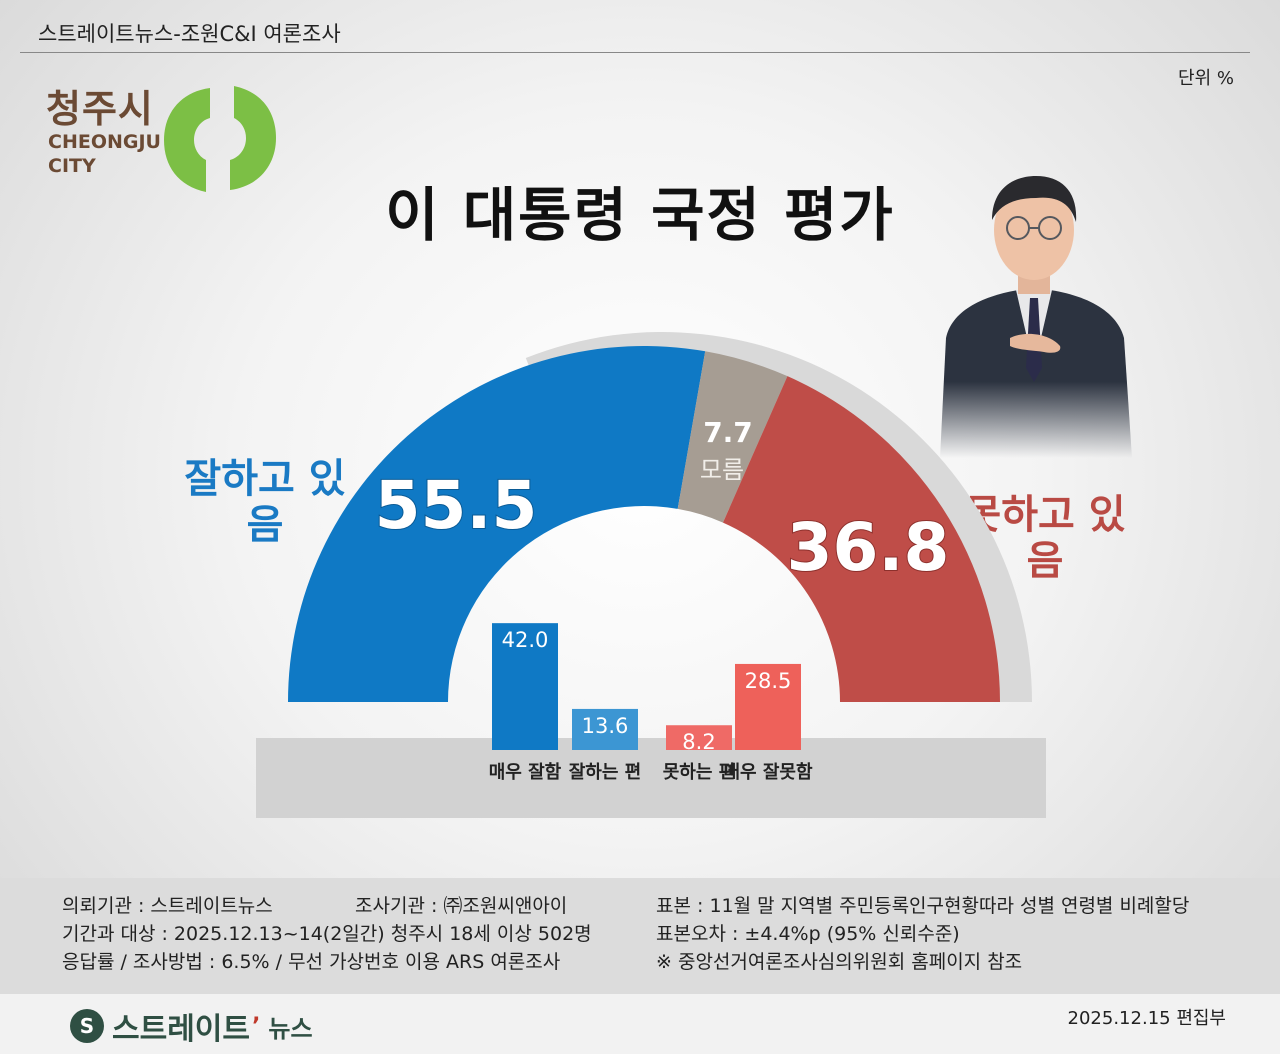 Image resolution: width=1280 pixels, height=1054 pixels. I want to click on negative-label: 못하고 있음, so click(1045, 538).